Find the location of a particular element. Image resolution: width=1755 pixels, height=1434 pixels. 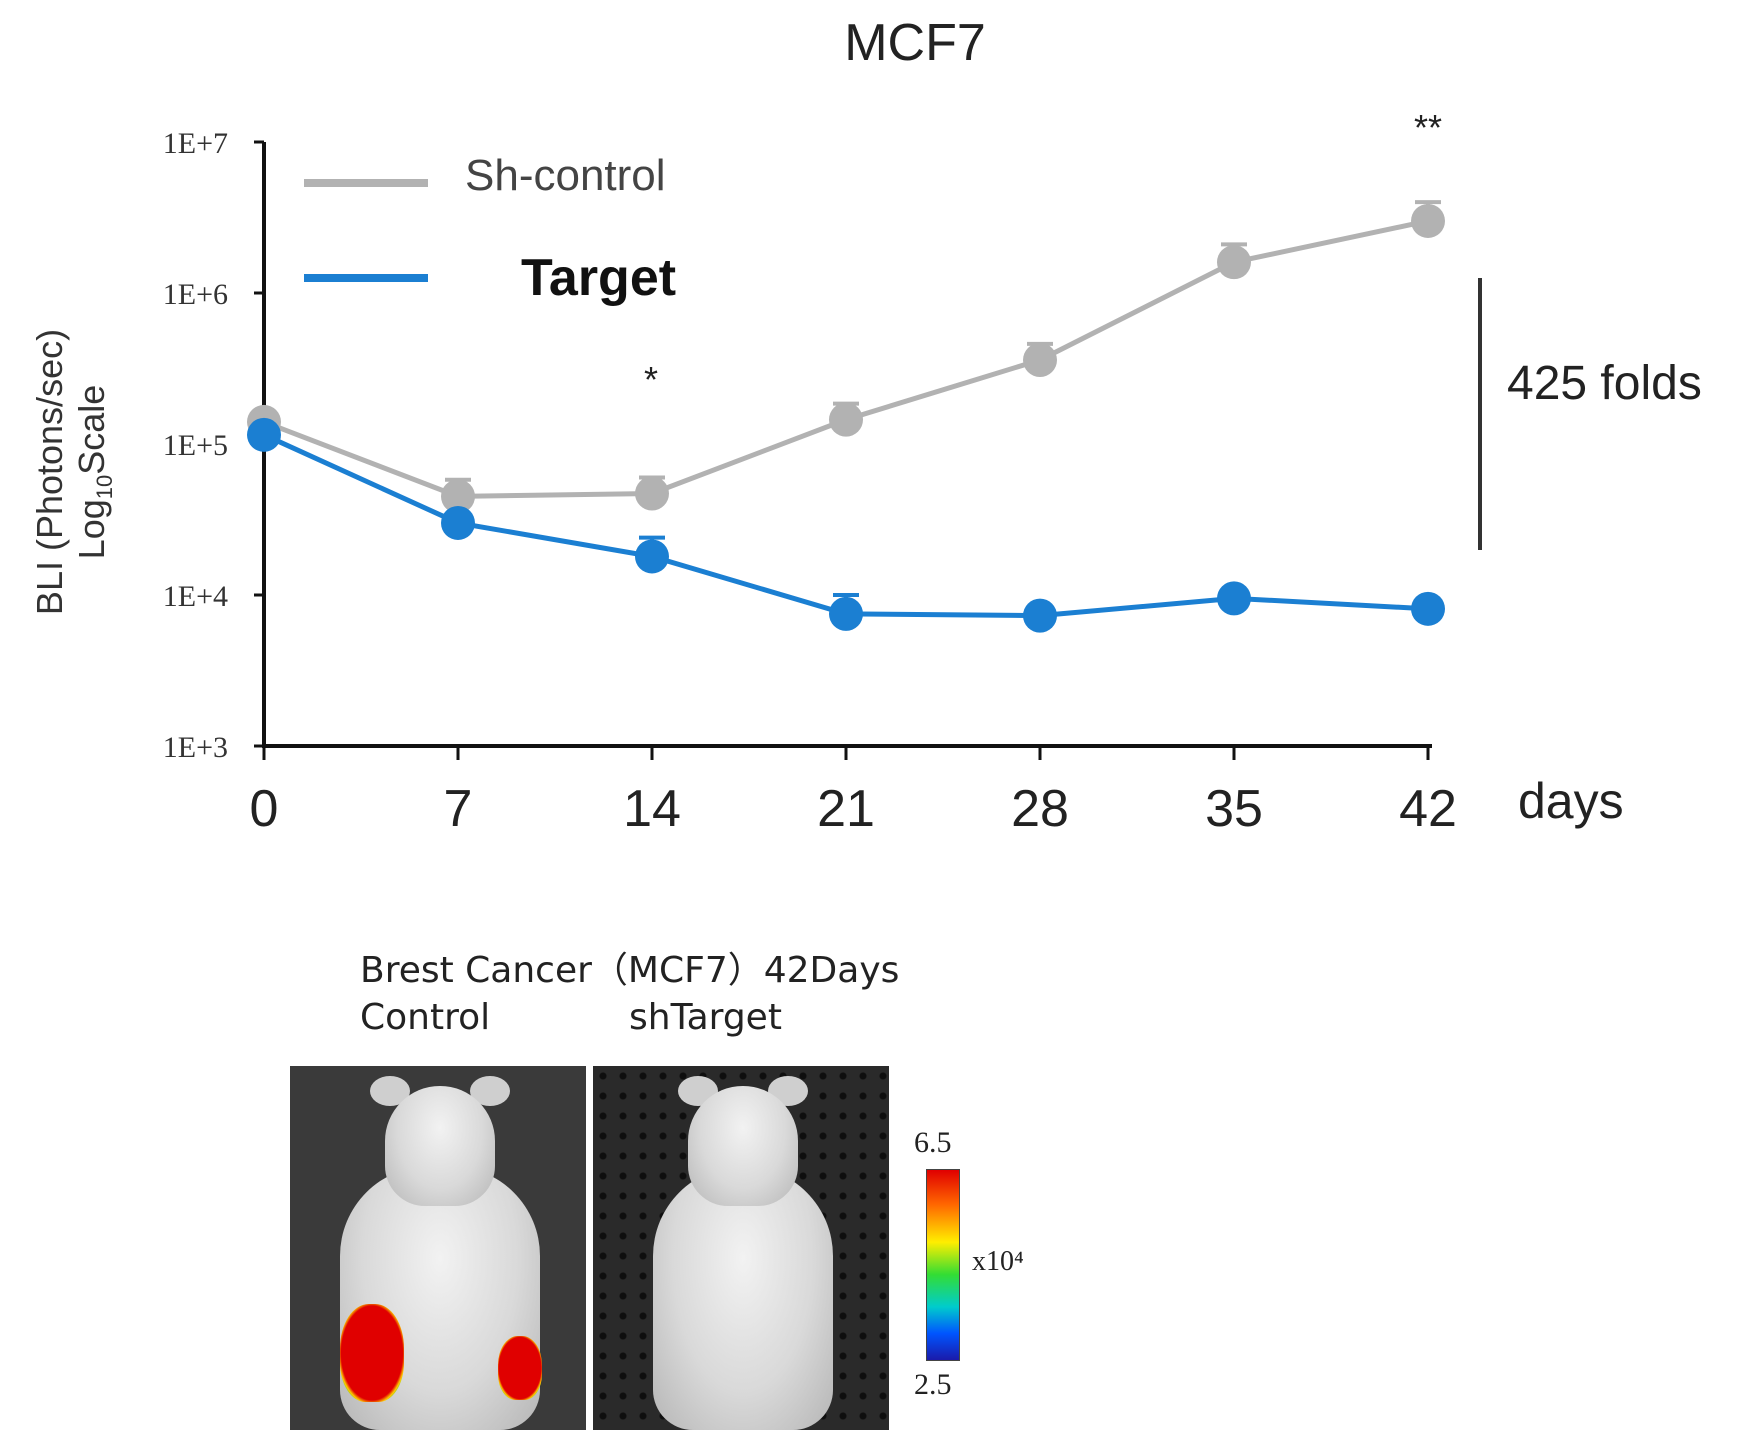

x-tick-label: 14 is located at coordinates (652, 809).